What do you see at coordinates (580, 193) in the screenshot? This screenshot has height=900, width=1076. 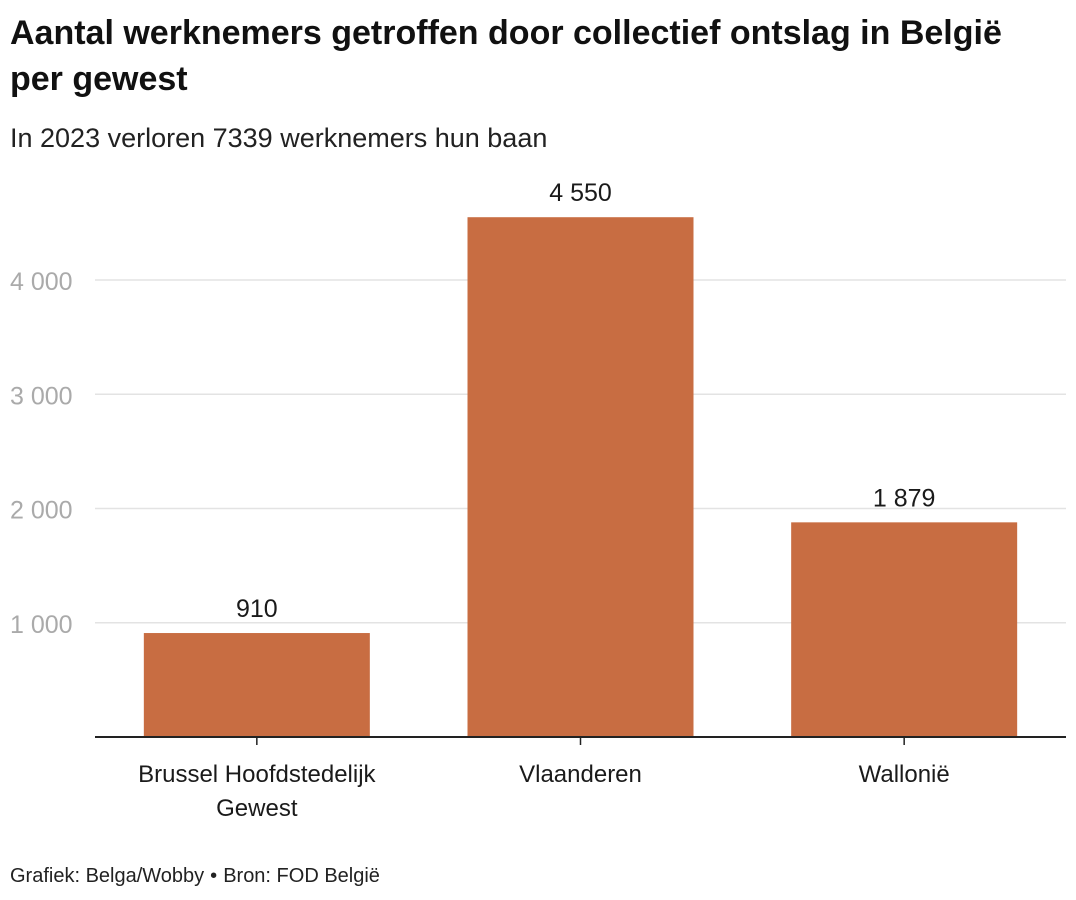 I see `value-label: 4 550` at bounding box center [580, 193].